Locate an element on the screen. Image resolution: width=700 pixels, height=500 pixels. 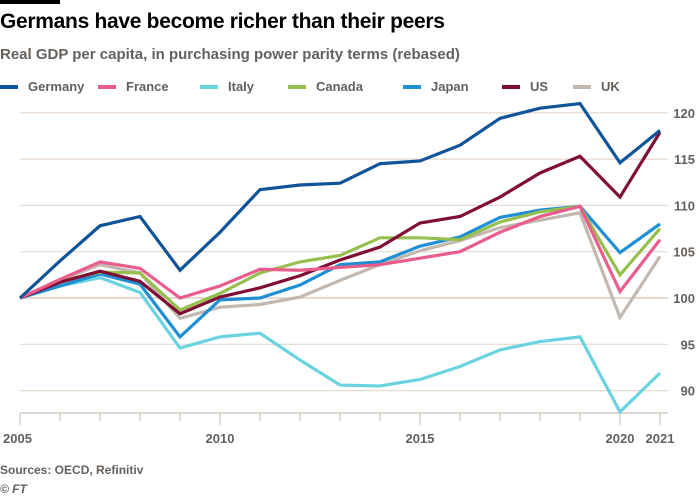
x-tick-label: 2020 is located at coordinates (620, 438).